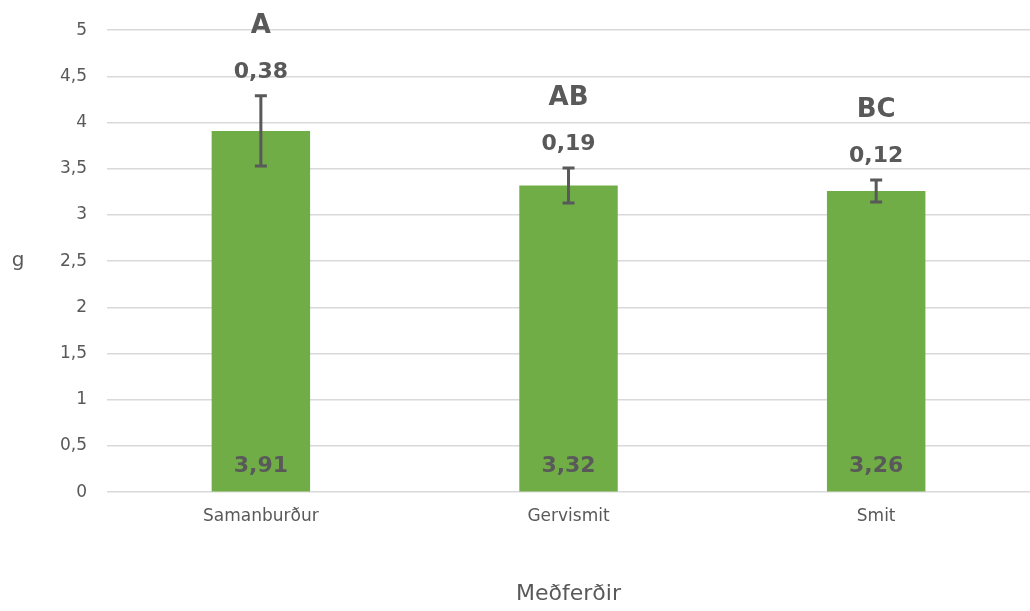  Describe the element at coordinates (876, 464) in the screenshot. I see `data-label: 3,26` at that location.